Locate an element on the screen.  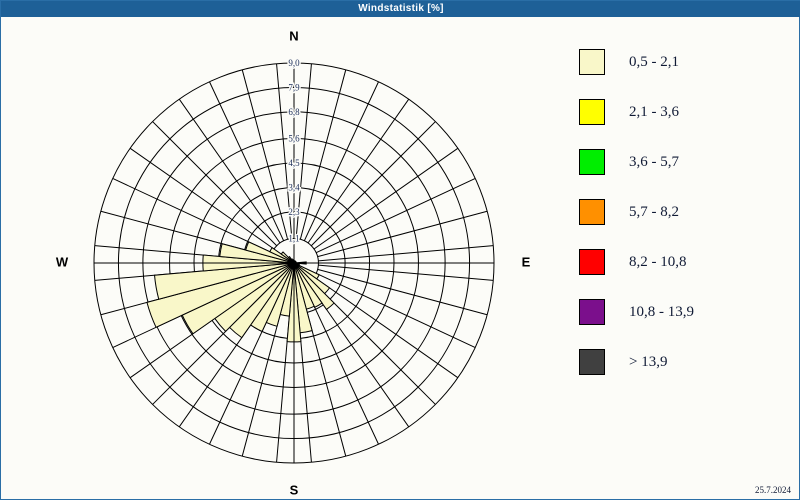
legend-label: 5,7 - 8,2 is located at coordinates (654, 211).